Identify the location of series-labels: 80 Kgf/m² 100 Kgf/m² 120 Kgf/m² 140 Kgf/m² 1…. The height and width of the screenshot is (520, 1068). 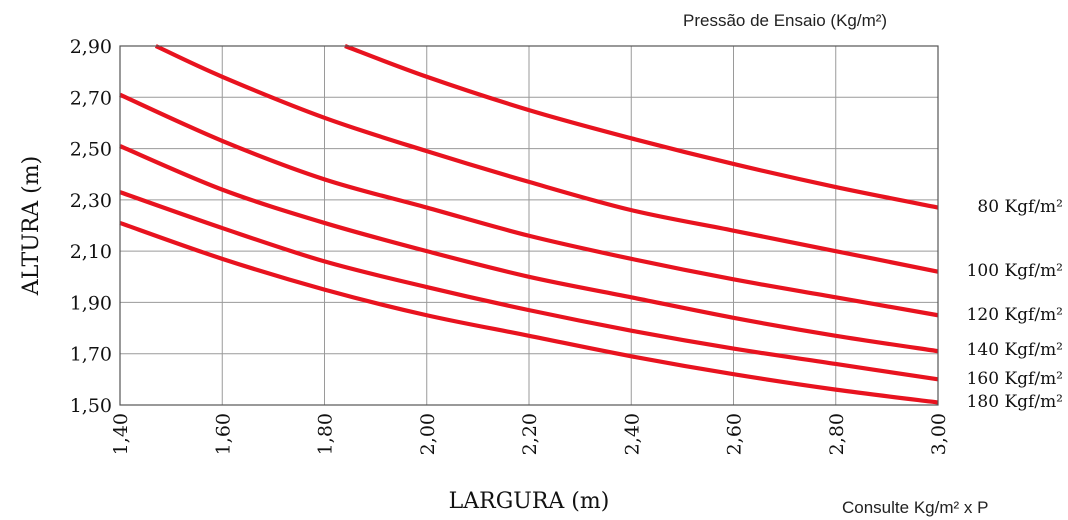
(1015, 304).